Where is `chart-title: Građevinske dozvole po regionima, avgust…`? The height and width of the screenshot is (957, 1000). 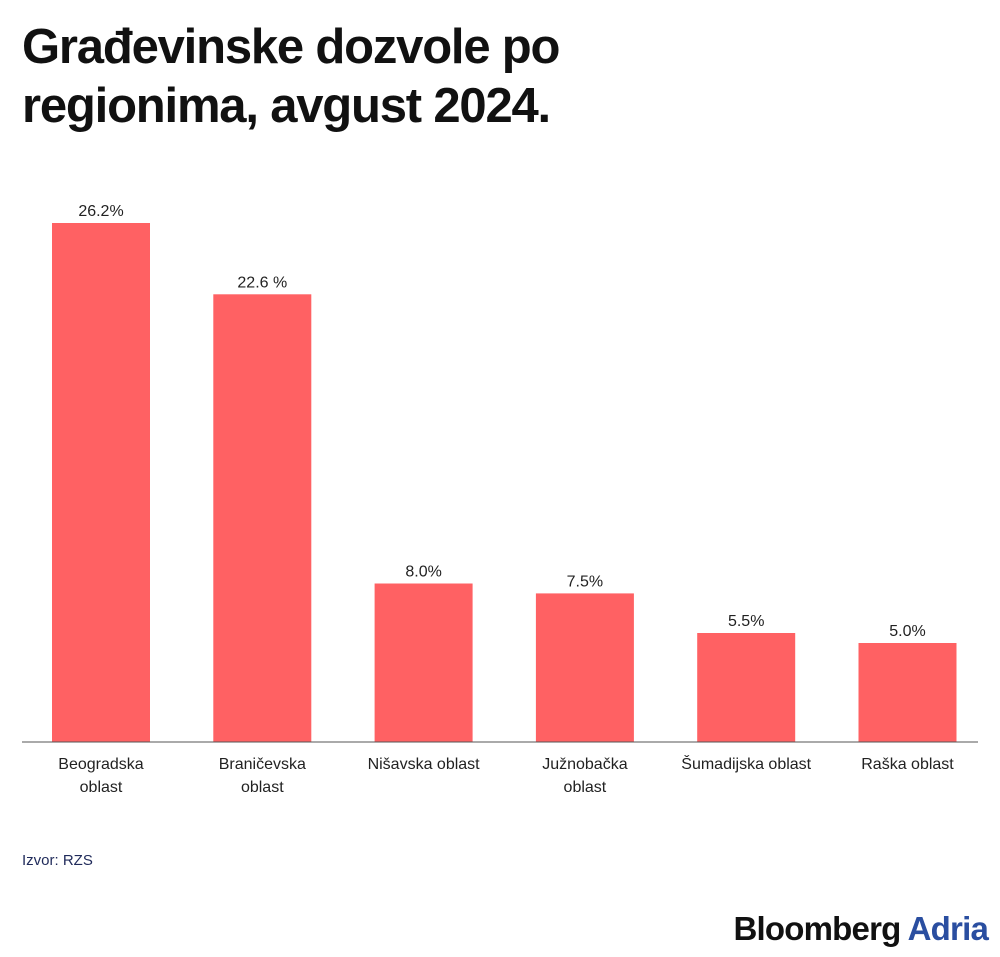
chart-title: Građevinske dozvole po regionima, avgust… is located at coordinates (492, 77).